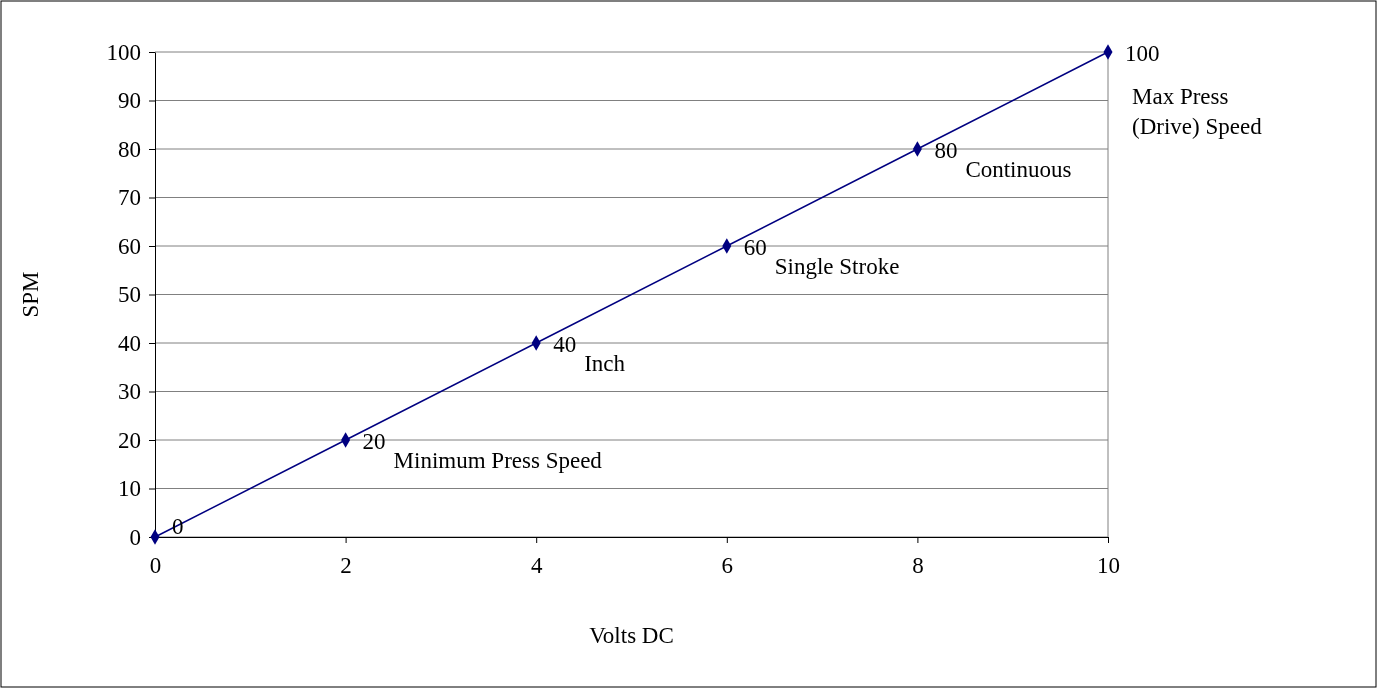 Image resolution: width=1378 pixels, height=689 pixels. I want to click on y-tick-label: 80, so click(129, 149).